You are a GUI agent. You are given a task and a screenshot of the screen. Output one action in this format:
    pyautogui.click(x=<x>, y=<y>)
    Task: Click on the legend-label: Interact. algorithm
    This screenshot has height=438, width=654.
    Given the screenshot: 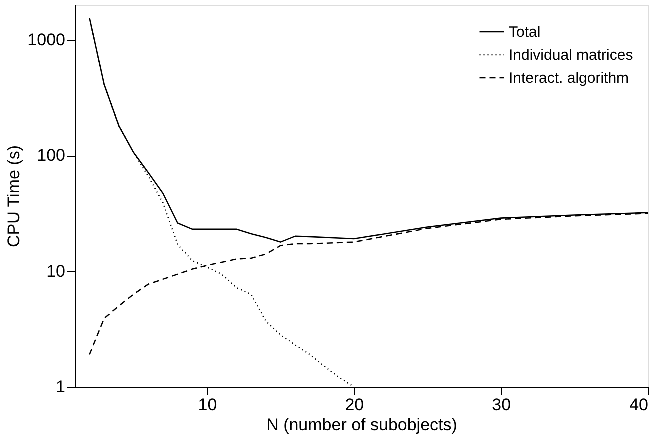 What is the action you would take?
    pyautogui.click(x=569, y=78)
    